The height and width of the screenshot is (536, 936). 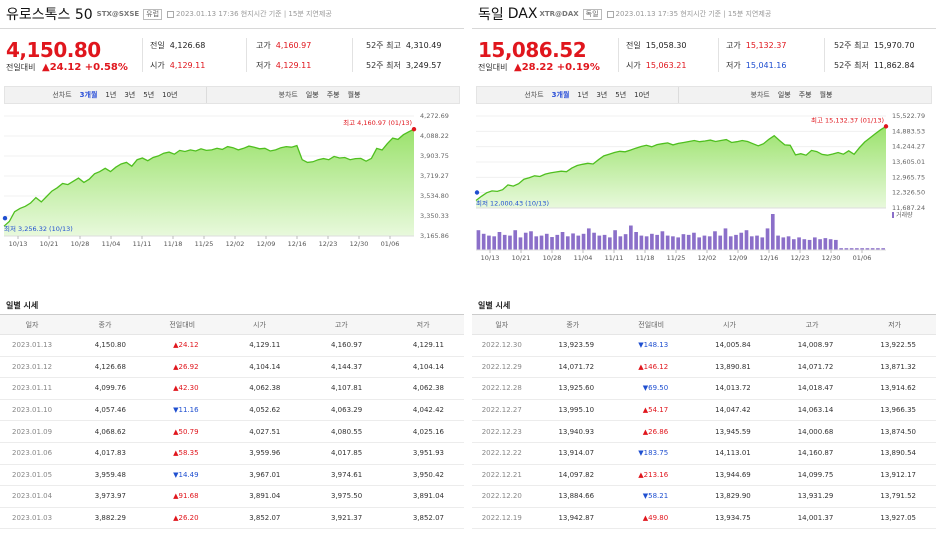 What do you see at coordinates (423, 453) in the screenshot?
I see `table-cell: 3,951.93` at bounding box center [423, 453].